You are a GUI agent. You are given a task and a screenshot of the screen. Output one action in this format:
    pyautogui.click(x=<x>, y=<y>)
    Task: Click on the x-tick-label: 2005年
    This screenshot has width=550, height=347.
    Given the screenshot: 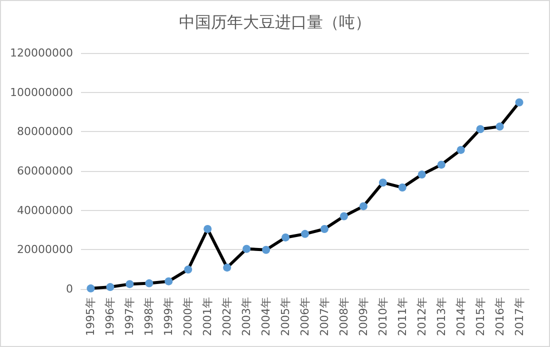 What is the action you would take?
    pyautogui.click(x=285, y=316)
    